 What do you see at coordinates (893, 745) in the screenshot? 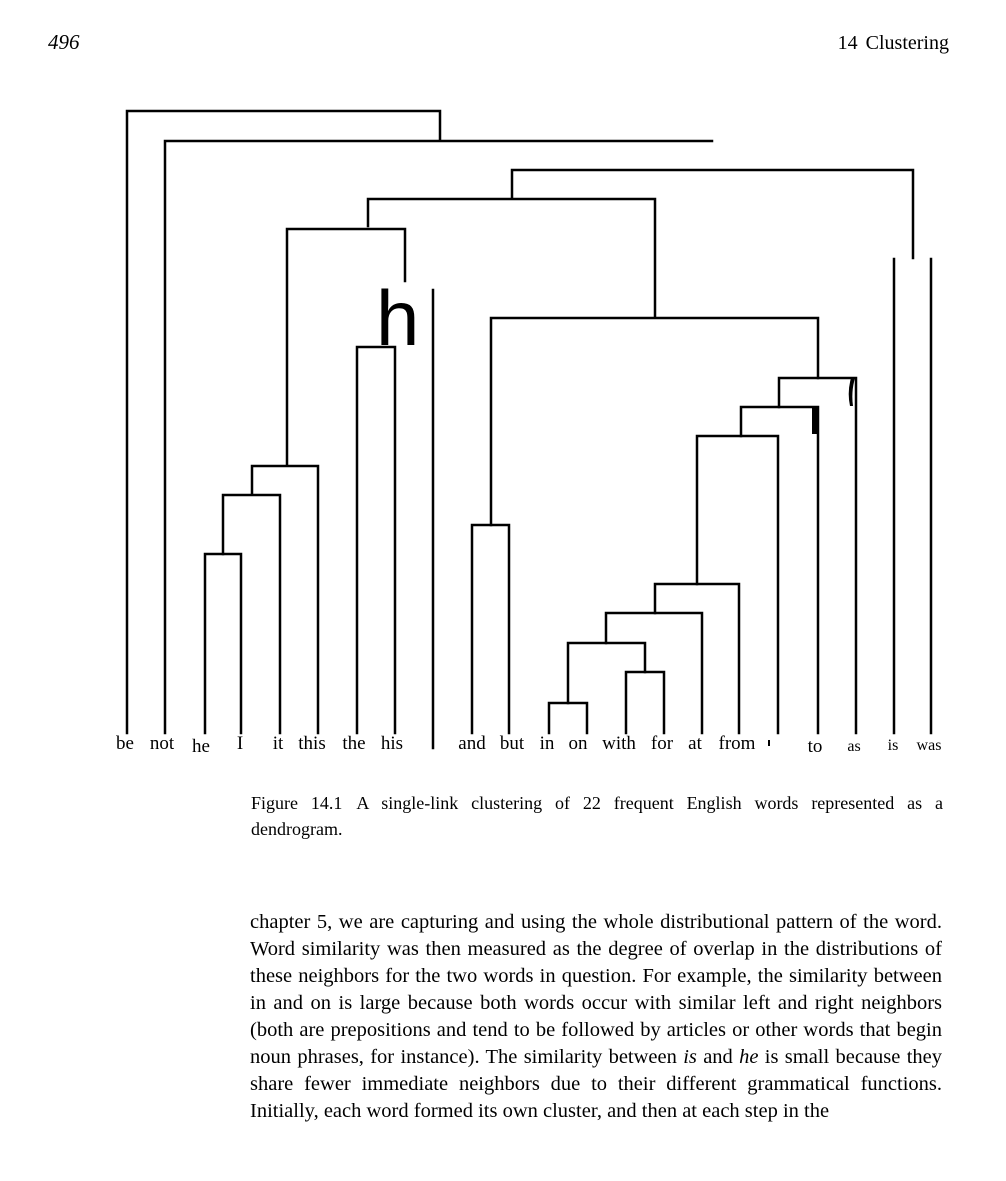
I see `leaf-label: is` at bounding box center [893, 745].